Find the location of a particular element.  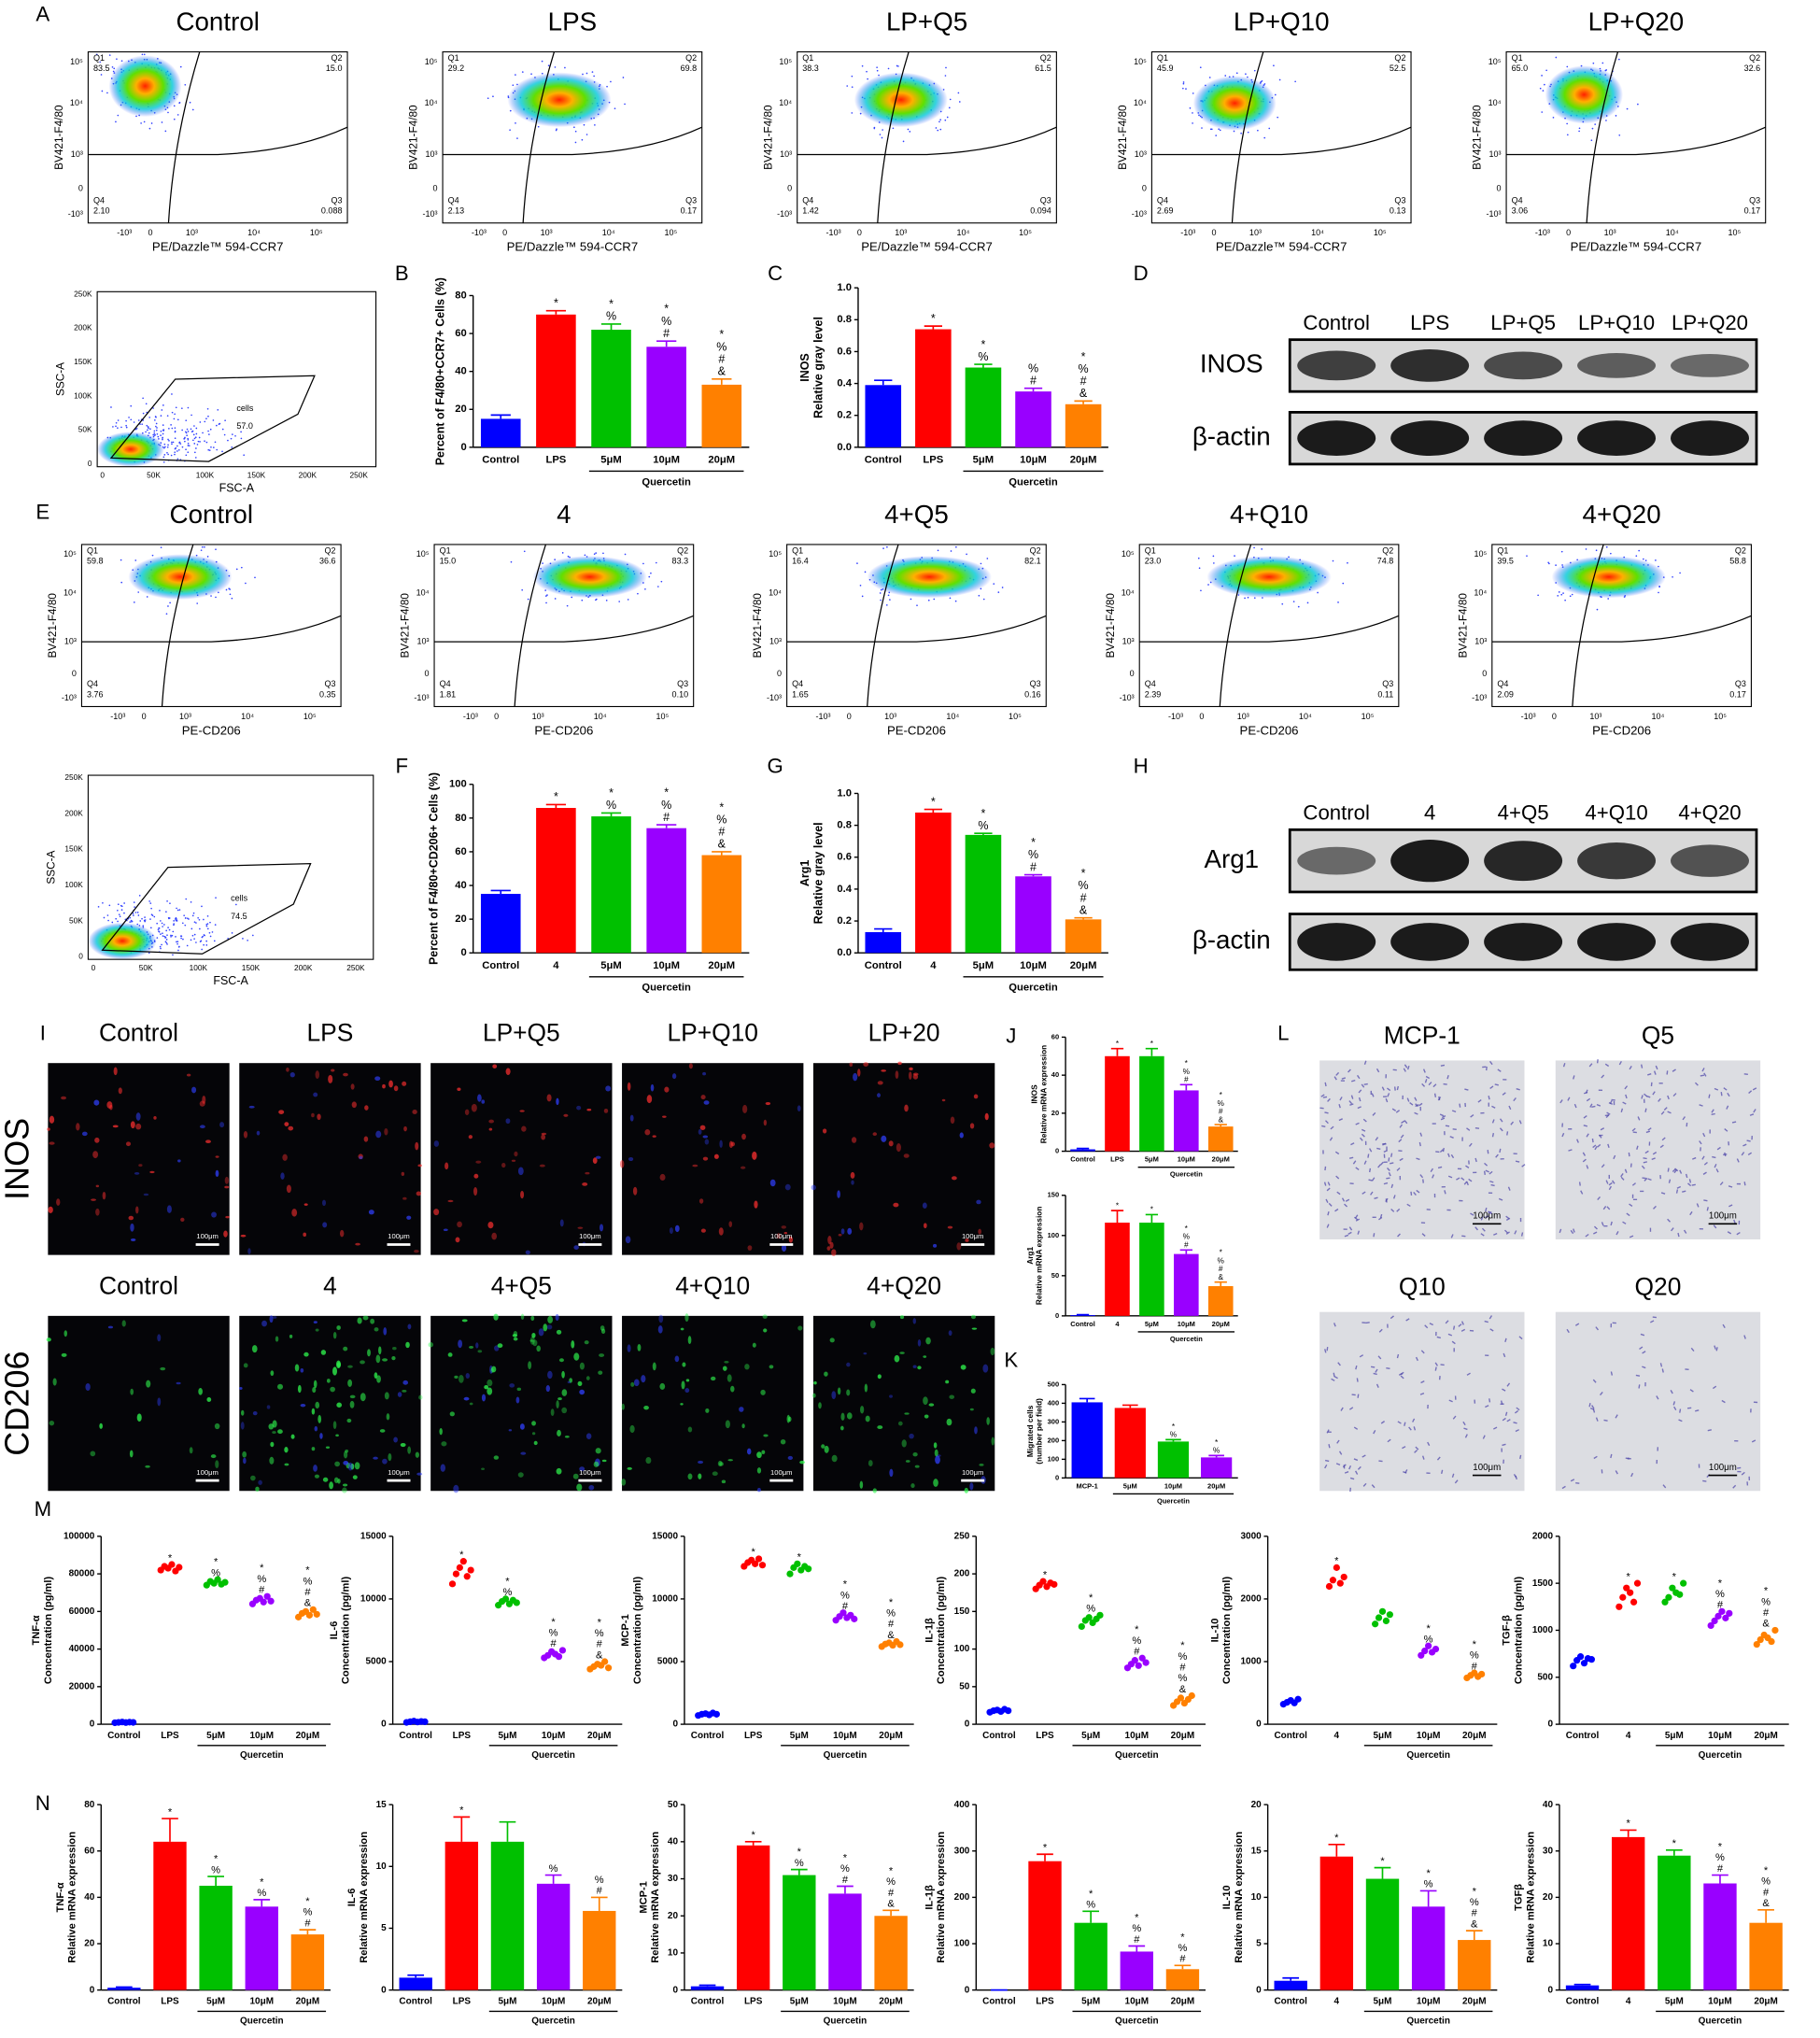

quadrant-name: Q1 is located at coordinates (797, 550).